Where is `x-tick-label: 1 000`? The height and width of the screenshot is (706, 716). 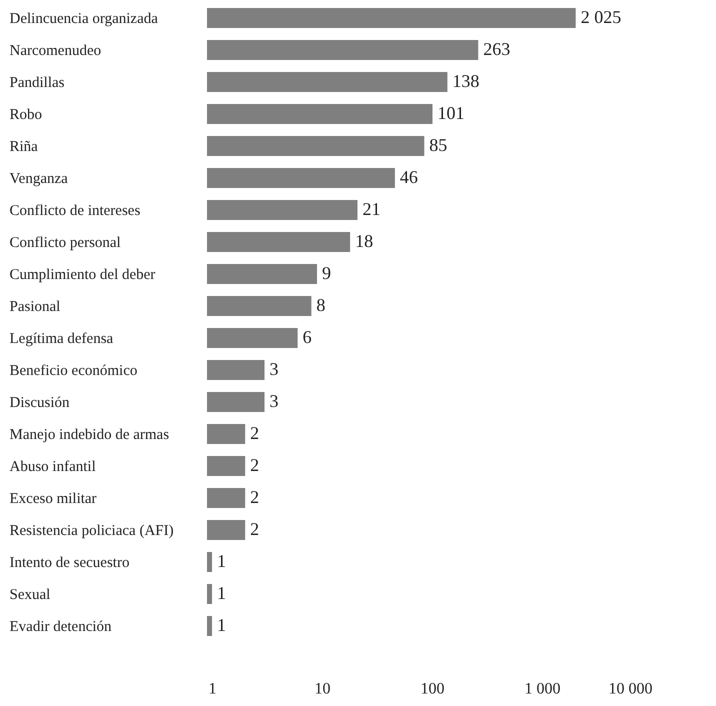
x-tick-label: 1 000 is located at coordinates (542, 689).